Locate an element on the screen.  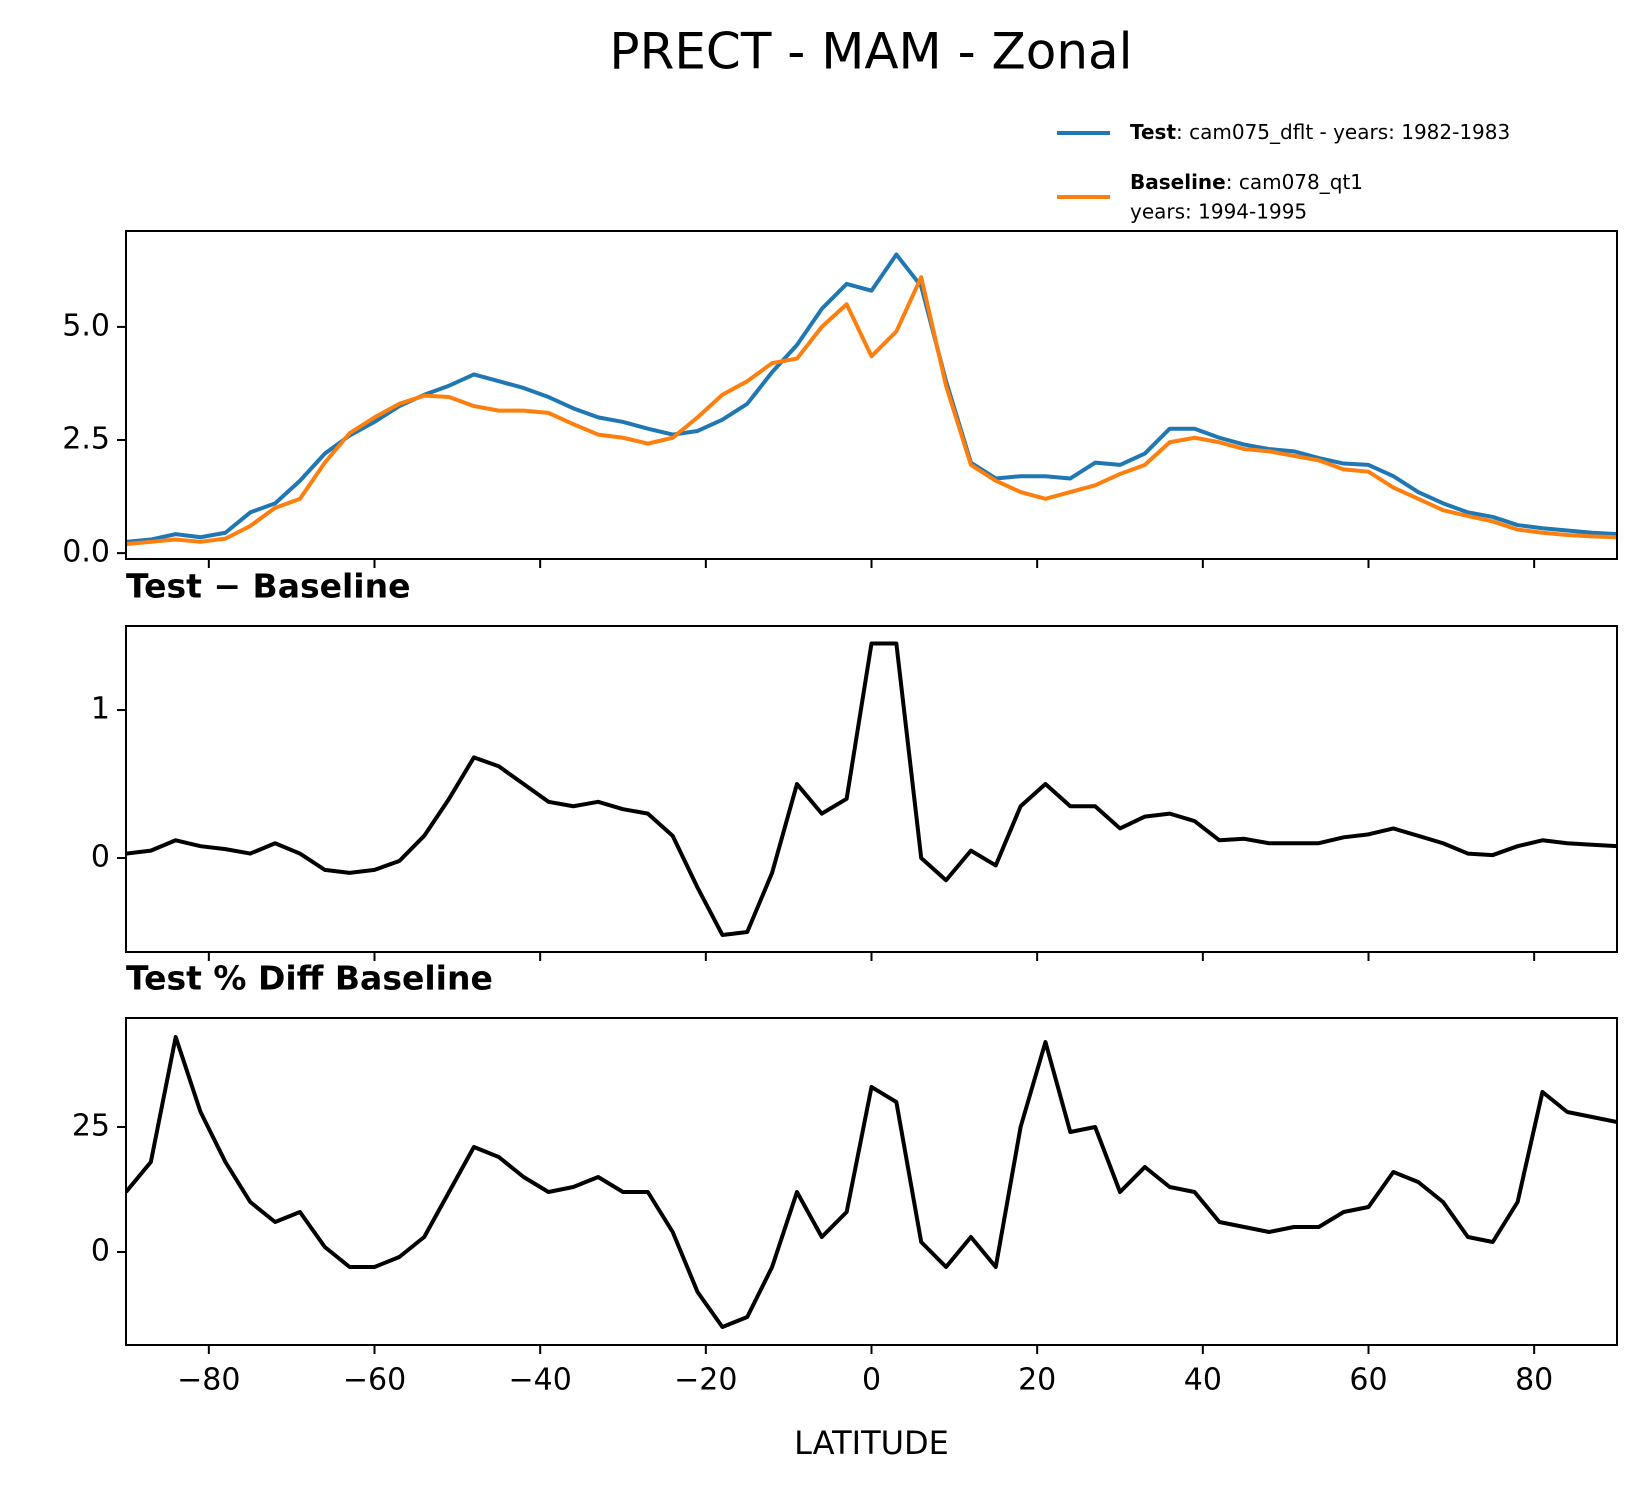
y-tick-label: 5.0 is located at coordinates (86, 325).